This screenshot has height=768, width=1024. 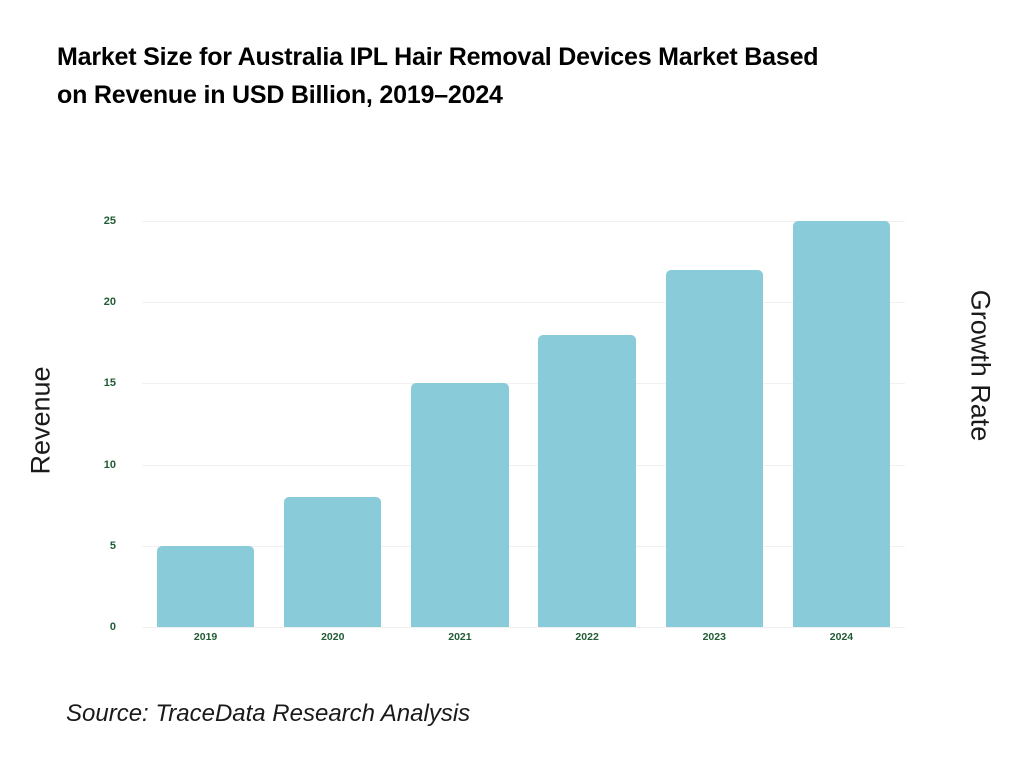 I want to click on y-axis-title-right: Growth Rate, so click(x=972, y=384).